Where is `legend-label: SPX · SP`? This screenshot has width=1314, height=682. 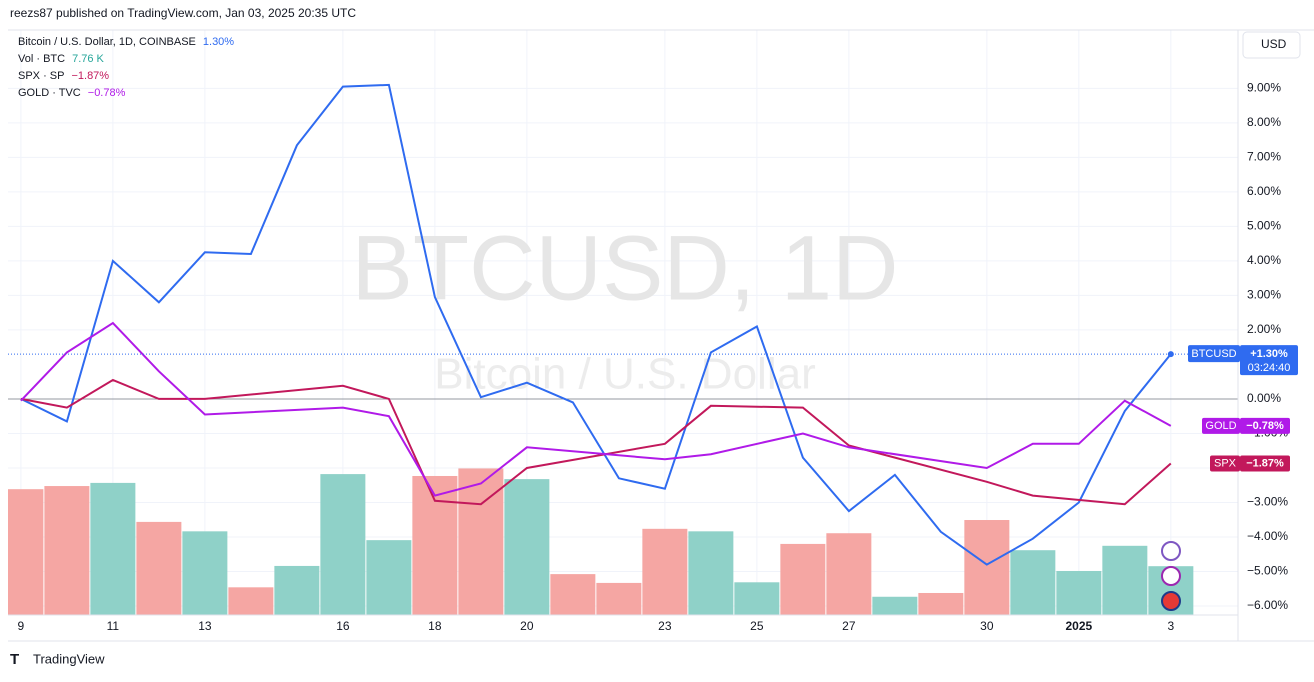
legend-label: SPX · SP is located at coordinates (41, 76).